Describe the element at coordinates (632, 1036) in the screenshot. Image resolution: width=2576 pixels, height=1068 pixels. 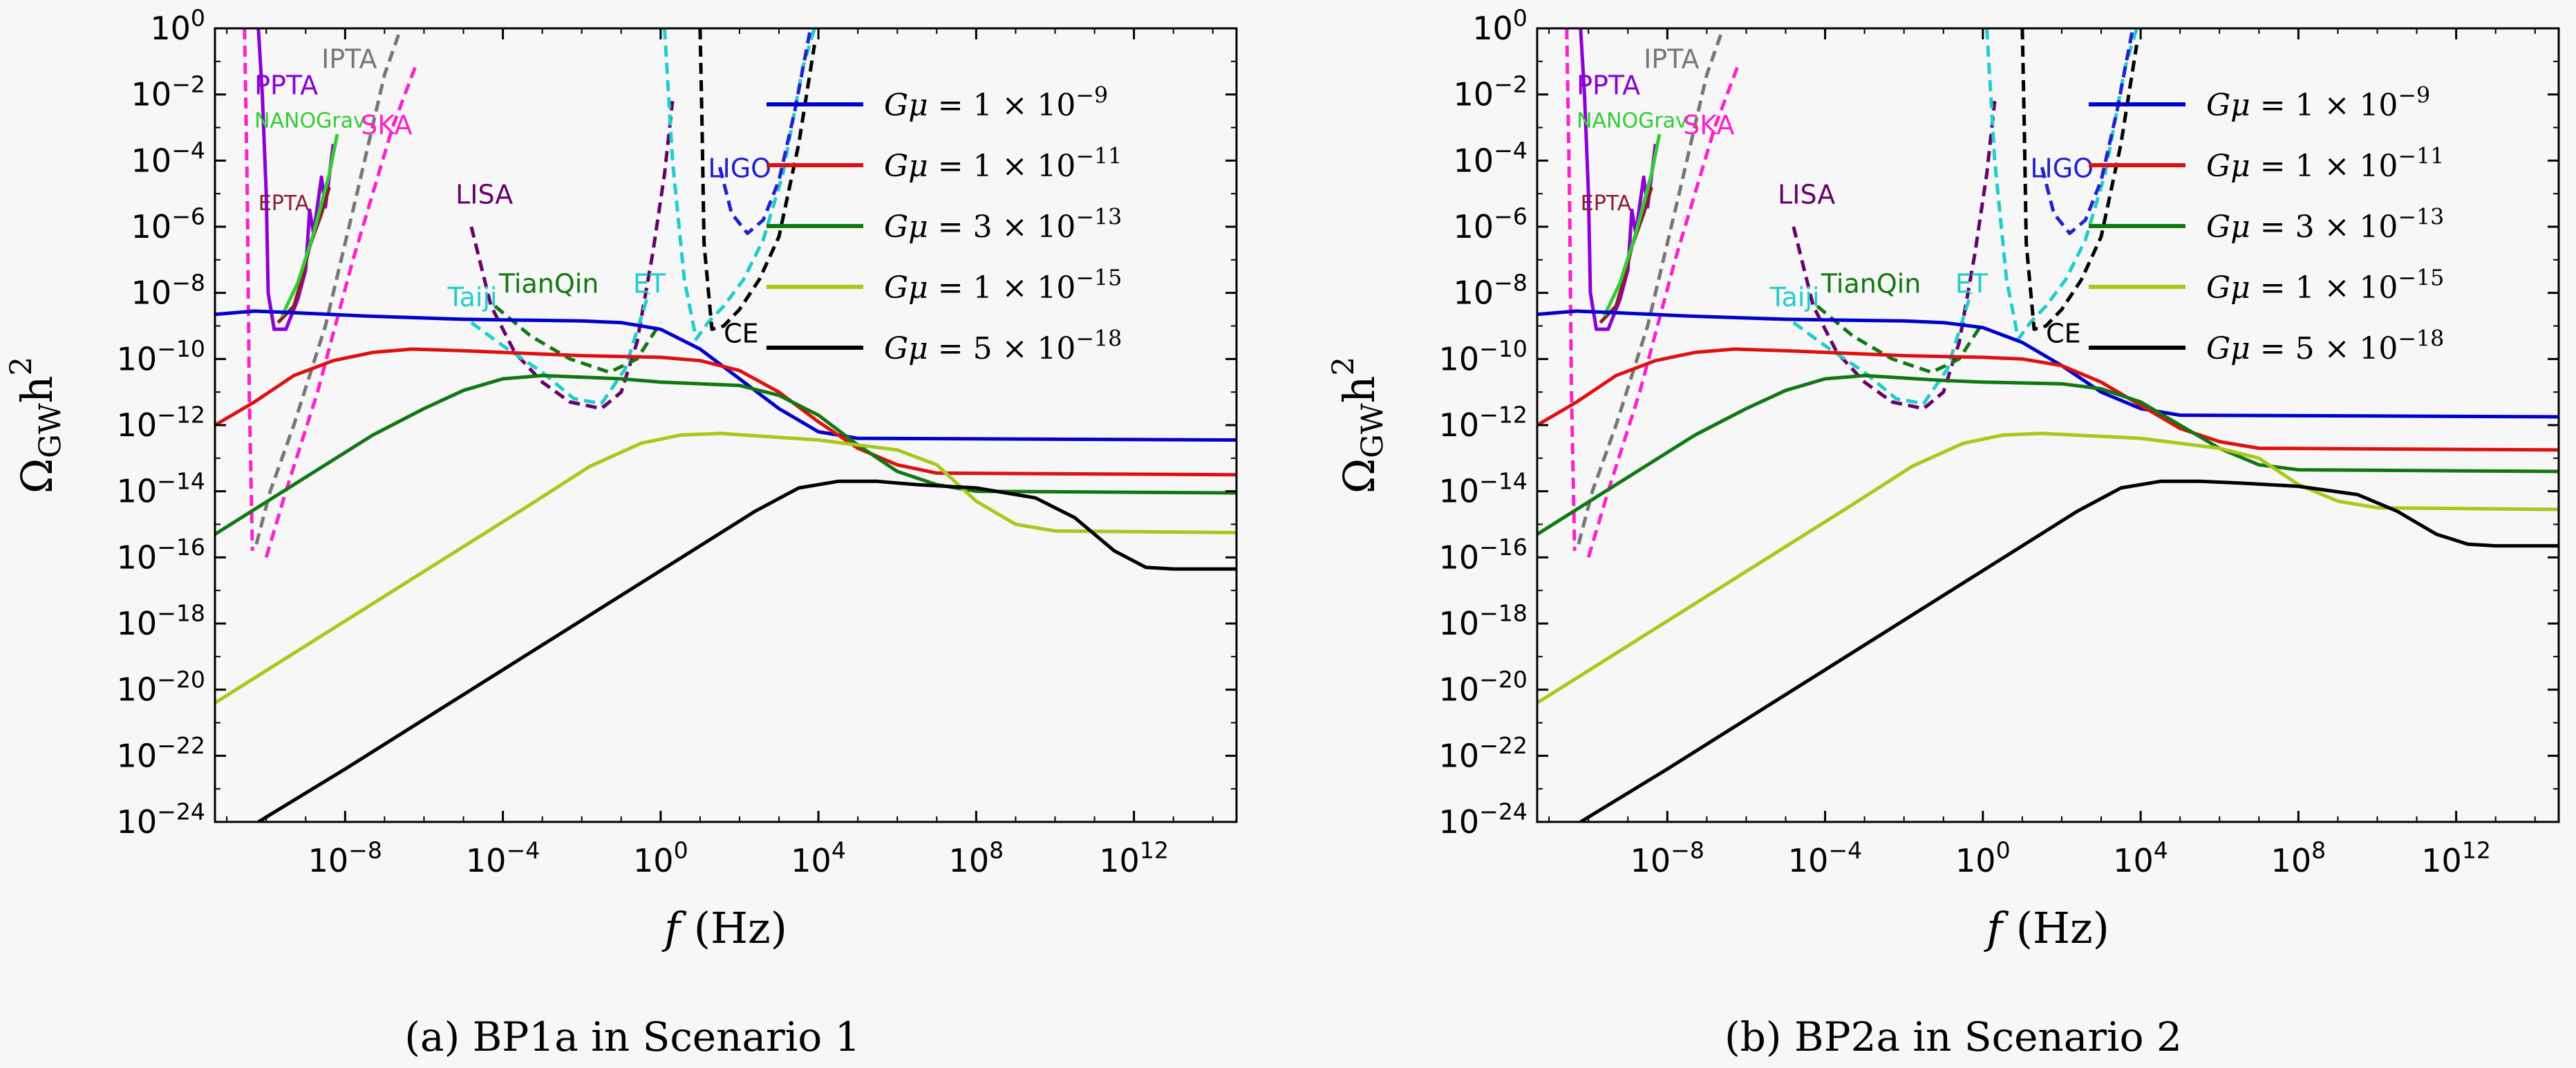
I see `caption-a: (a) BP1a in Scenario 1` at that location.